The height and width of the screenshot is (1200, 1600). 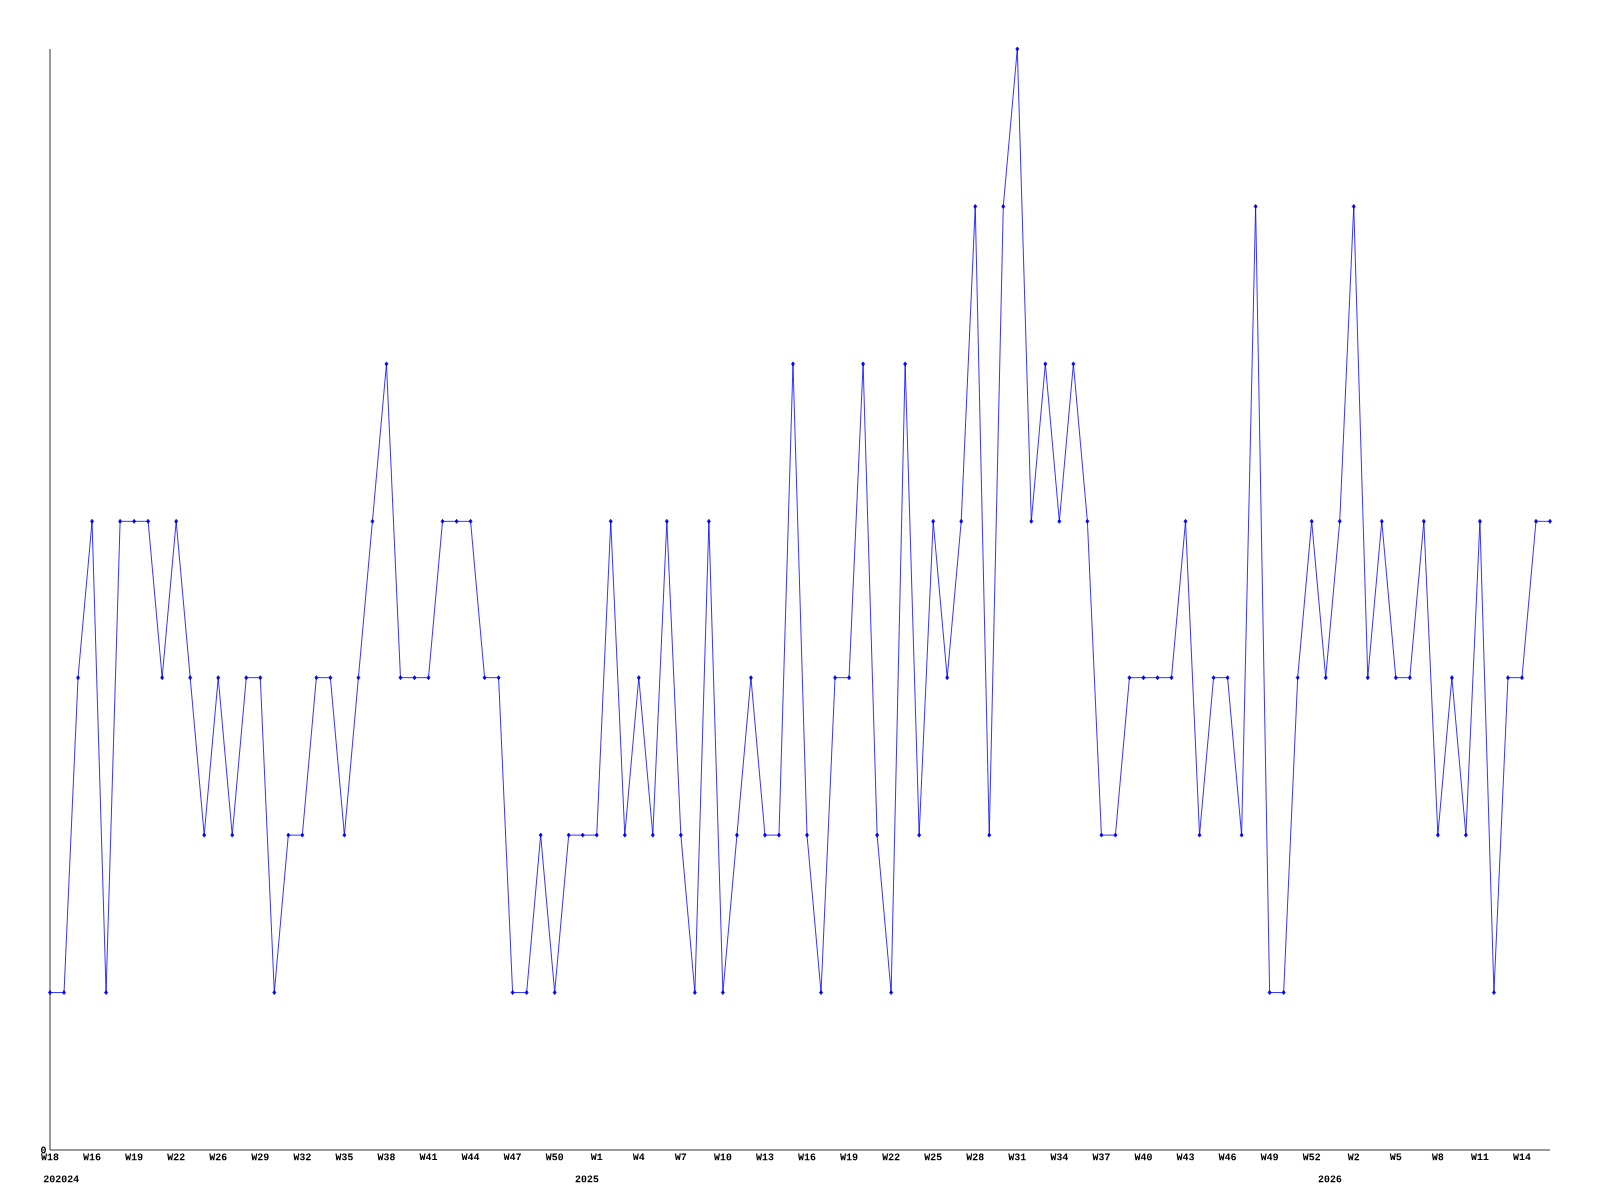 I want to click on x-tick-label: W8, so click(x=1437, y=1157).